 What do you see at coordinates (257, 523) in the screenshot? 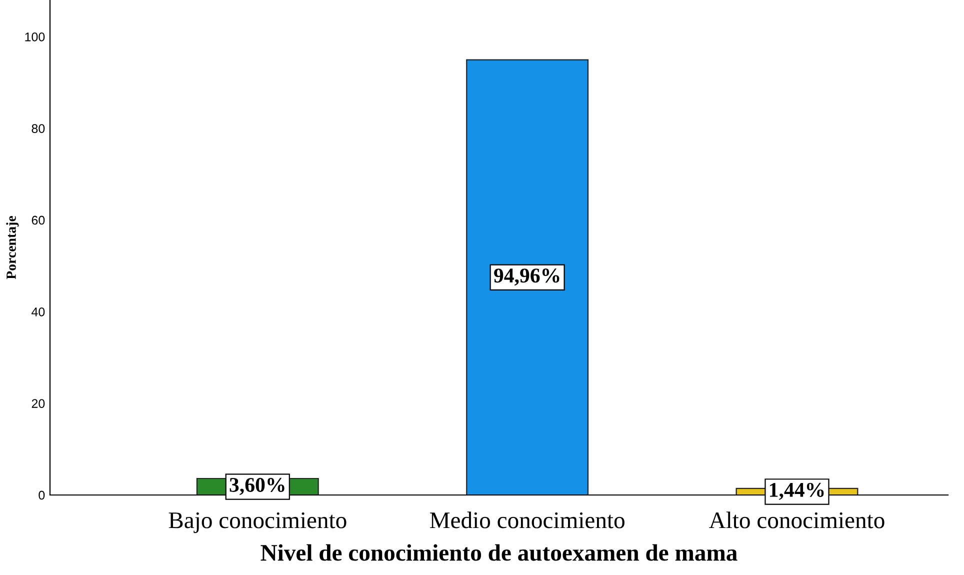
I see `x-tick-label: Bajo conocimiento` at bounding box center [257, 523].